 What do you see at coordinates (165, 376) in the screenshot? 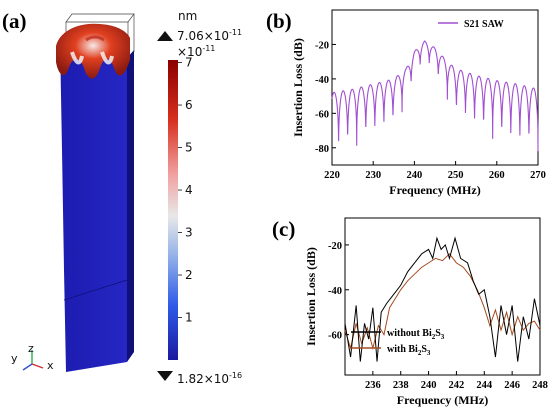
I see `min-triangle-icon` at bounding box center [165, 376].